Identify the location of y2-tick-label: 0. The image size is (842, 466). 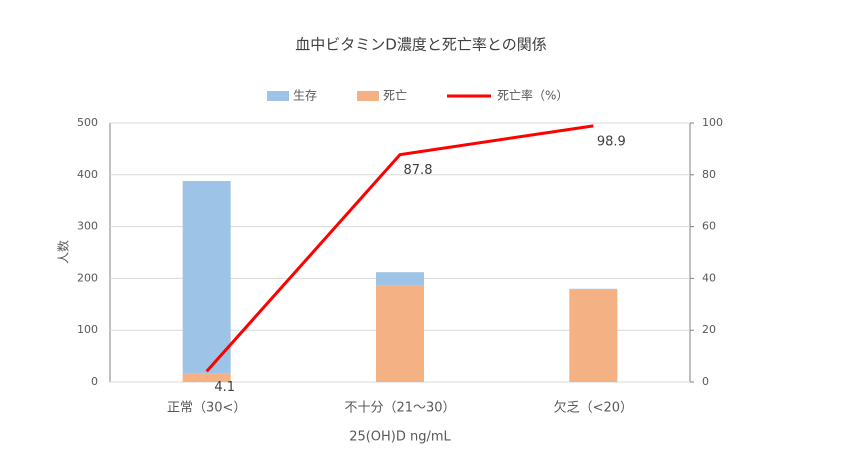
(705, 381).